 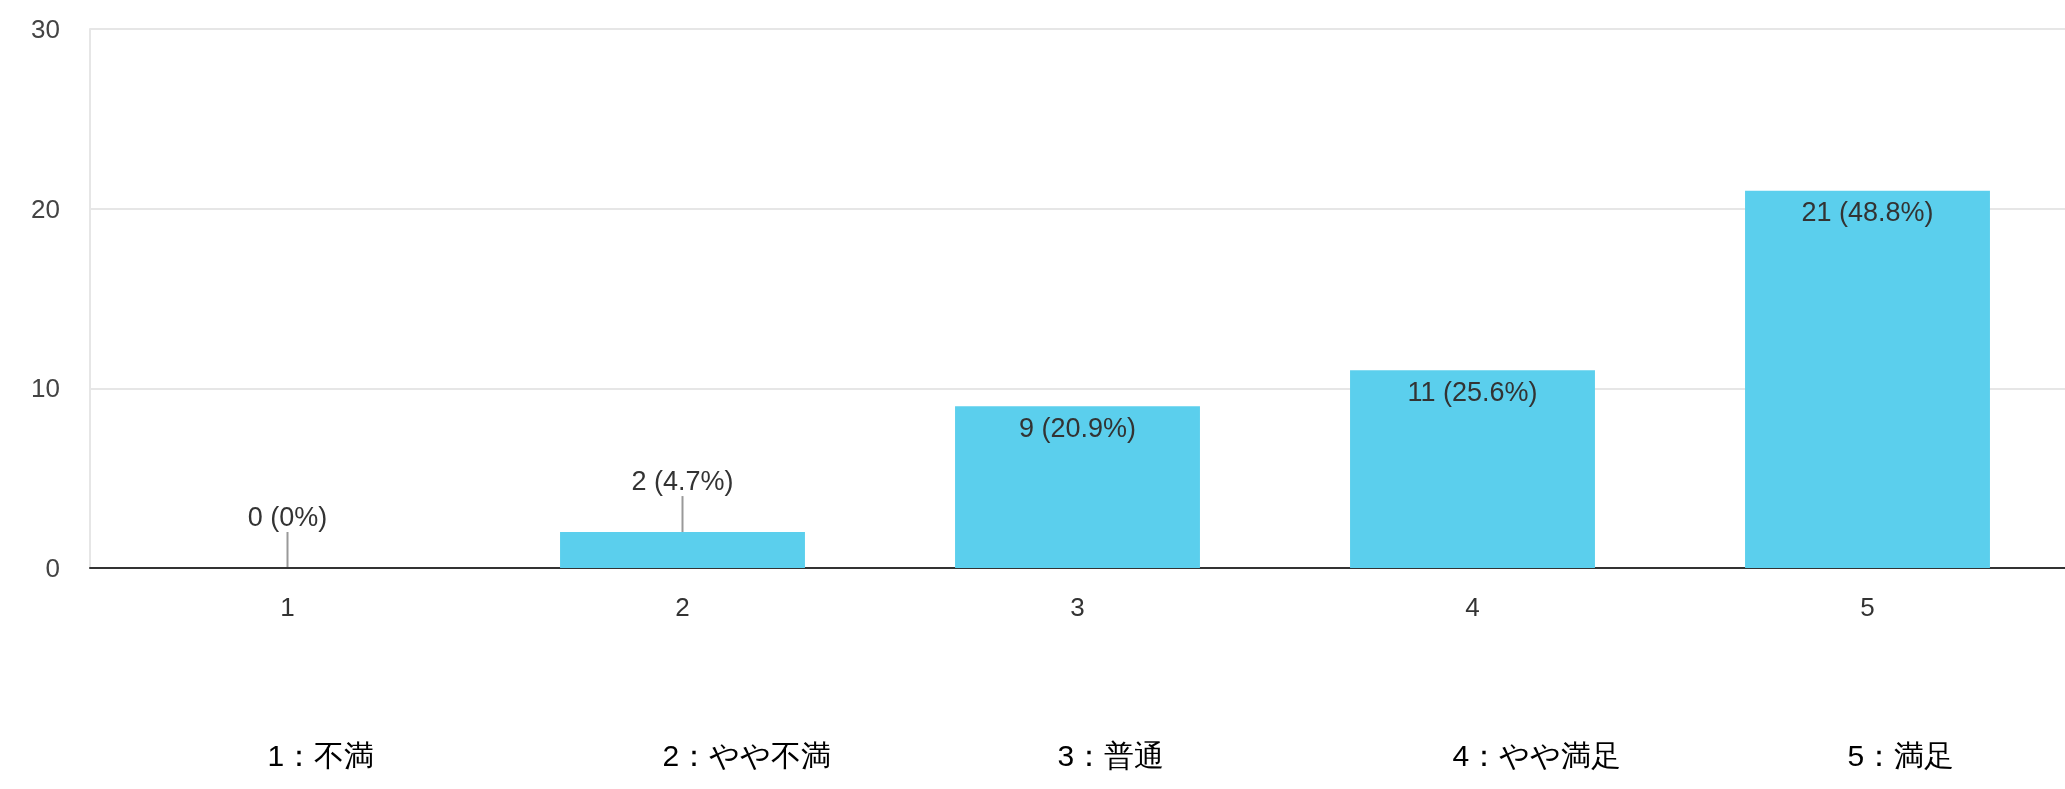 What do you see at coordinates (287, 607) in the screenshot?
I see `x-tick-label: 1` at bounding box center [287, 607].